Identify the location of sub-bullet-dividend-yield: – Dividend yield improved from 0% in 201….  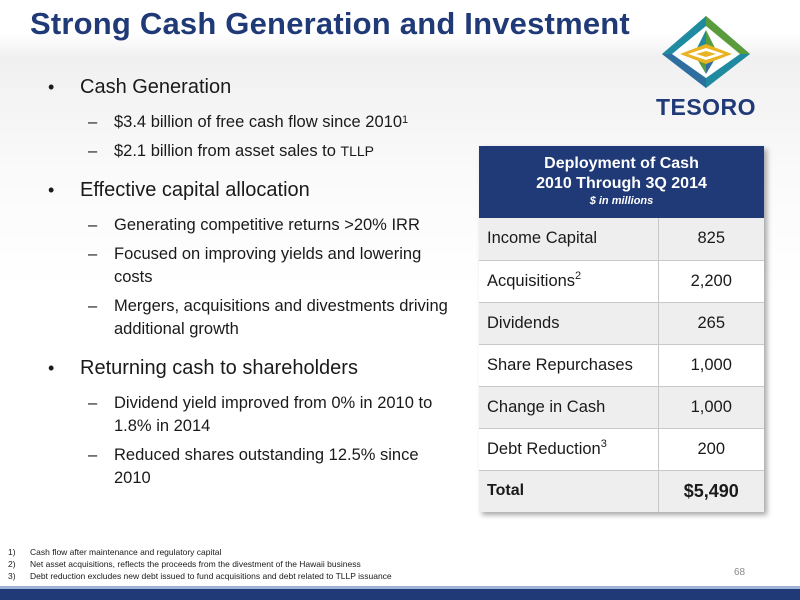
(253, 415).